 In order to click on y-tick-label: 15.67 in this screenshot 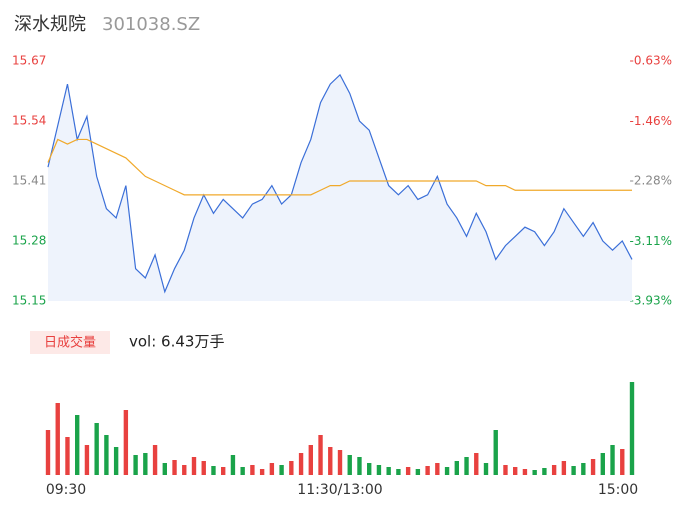, I will do `click(29, 61)`.